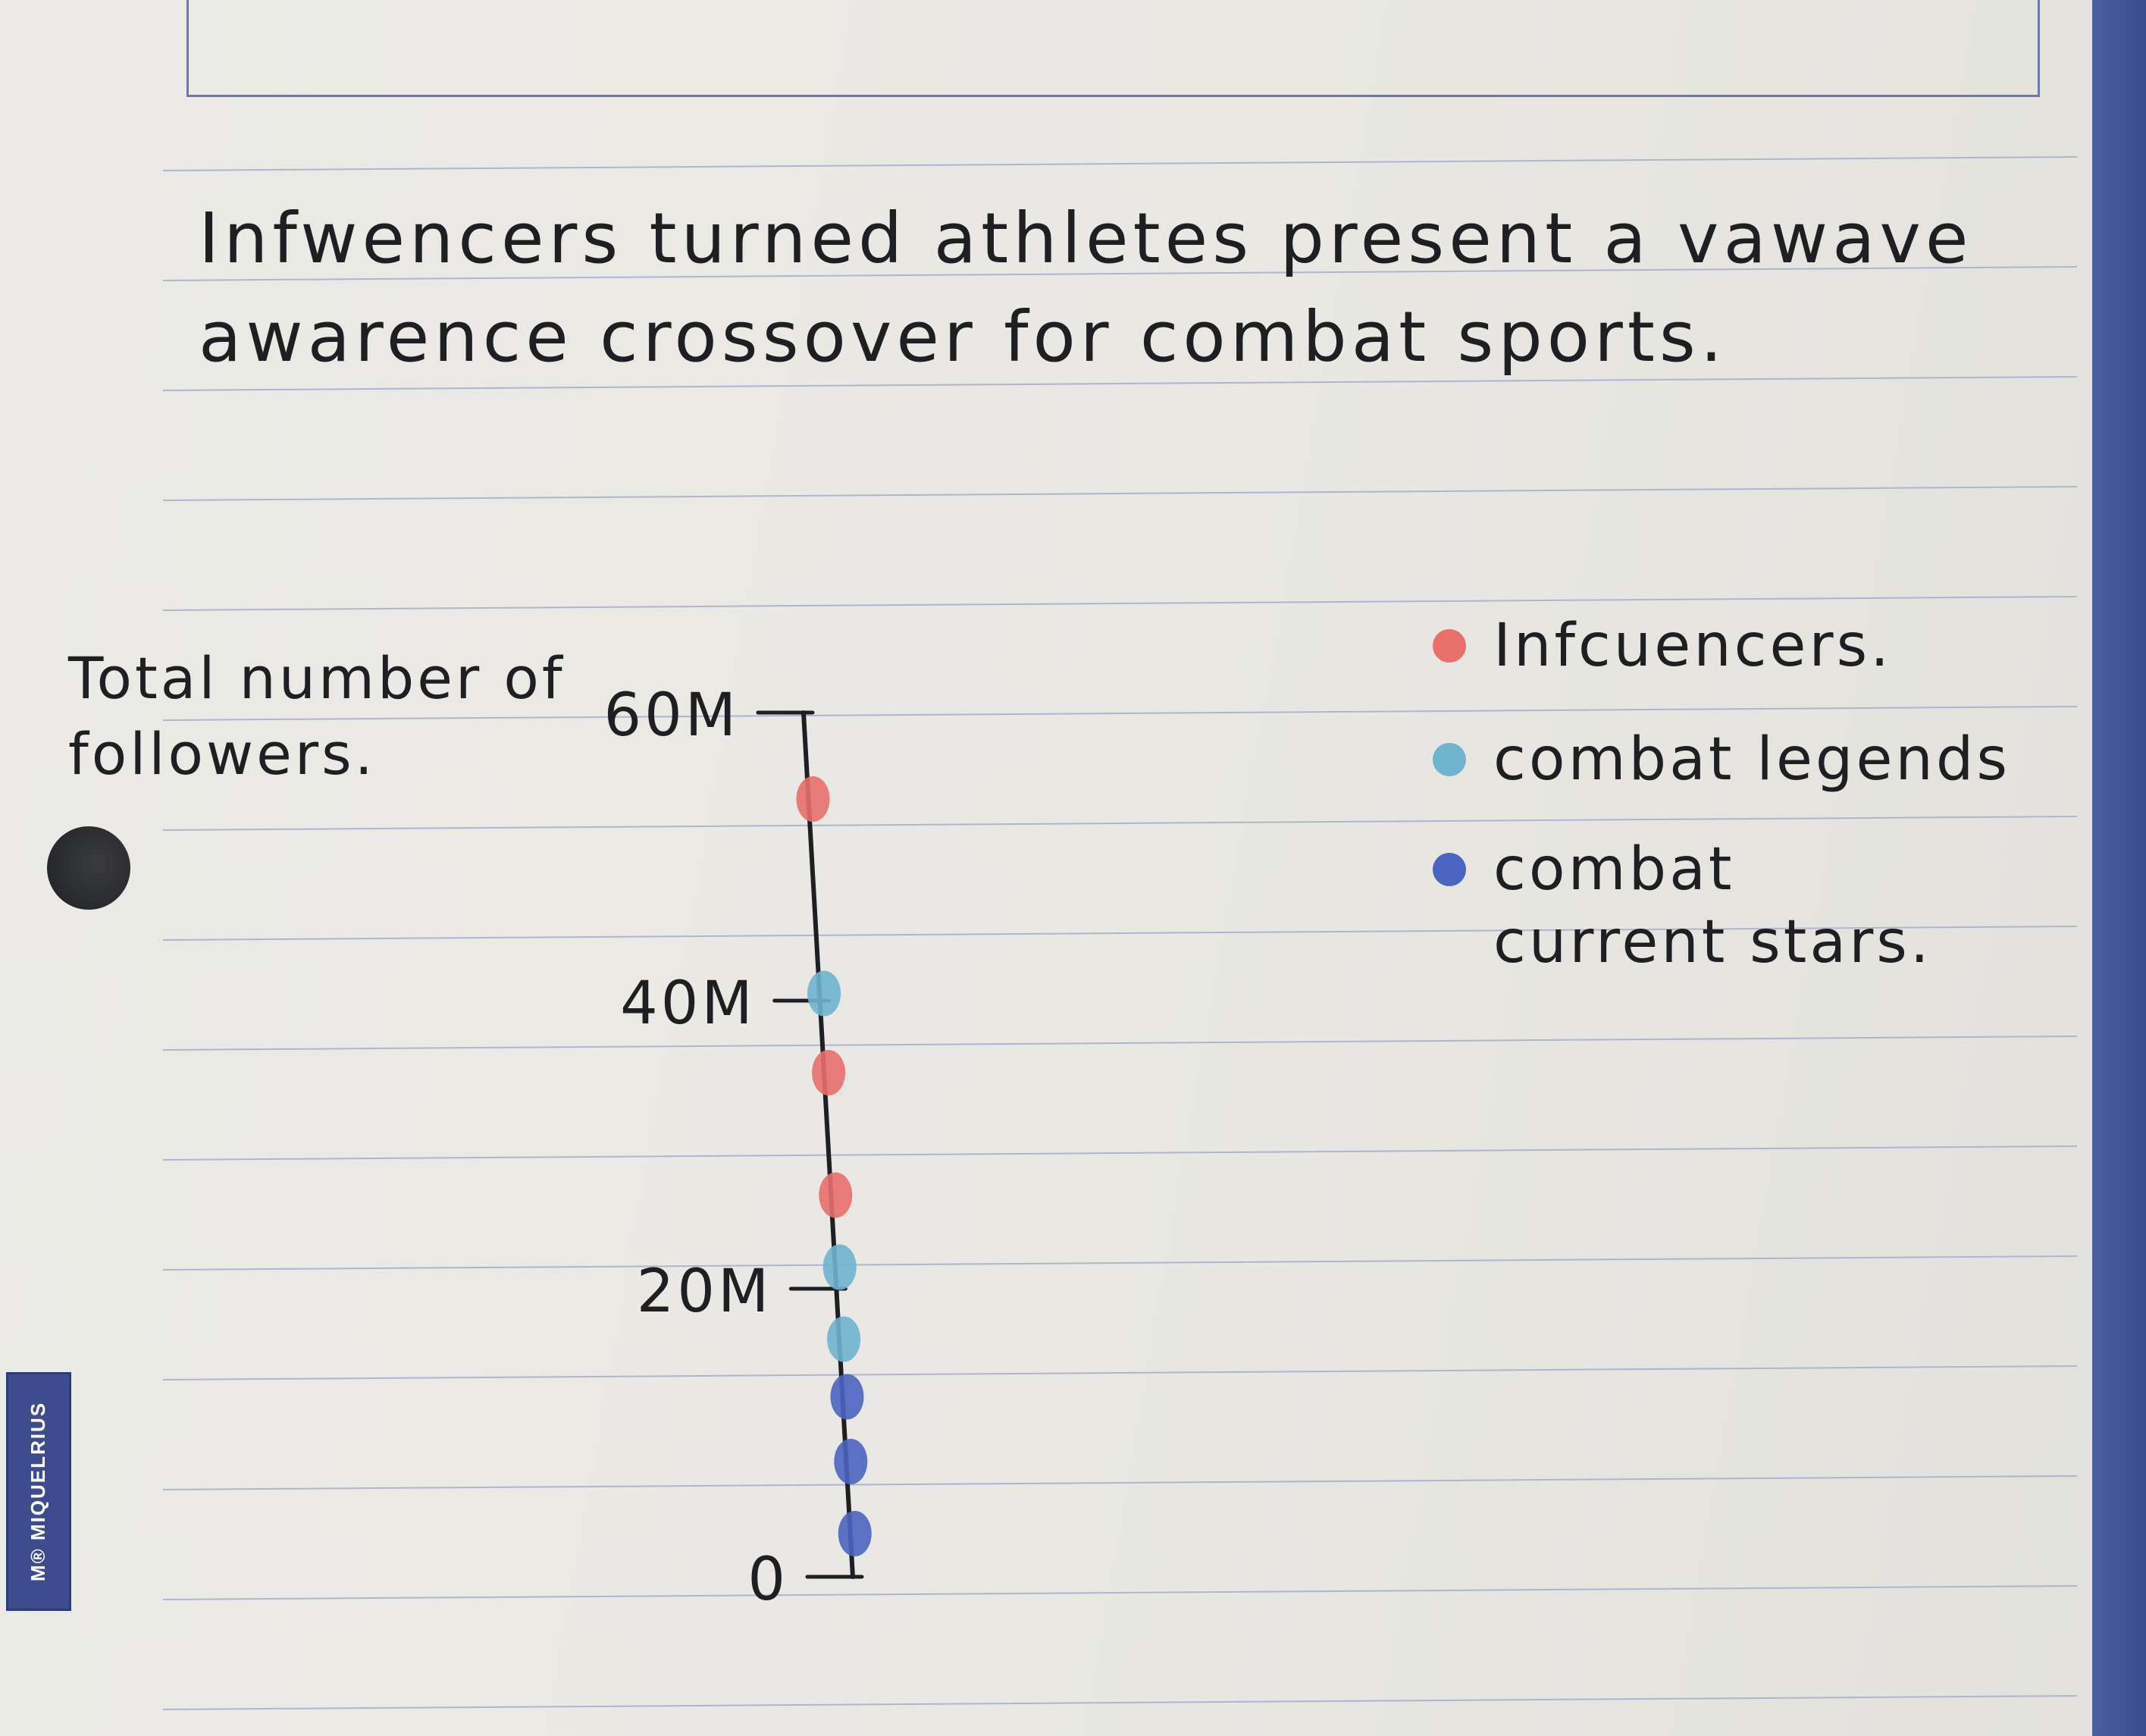 The width and height of the screenshot is (2146, 1736). What do you see at coordinates (671, 716) in the screenshot?
I see `y-tick-label: 60M` at bounding box center [671, 716].